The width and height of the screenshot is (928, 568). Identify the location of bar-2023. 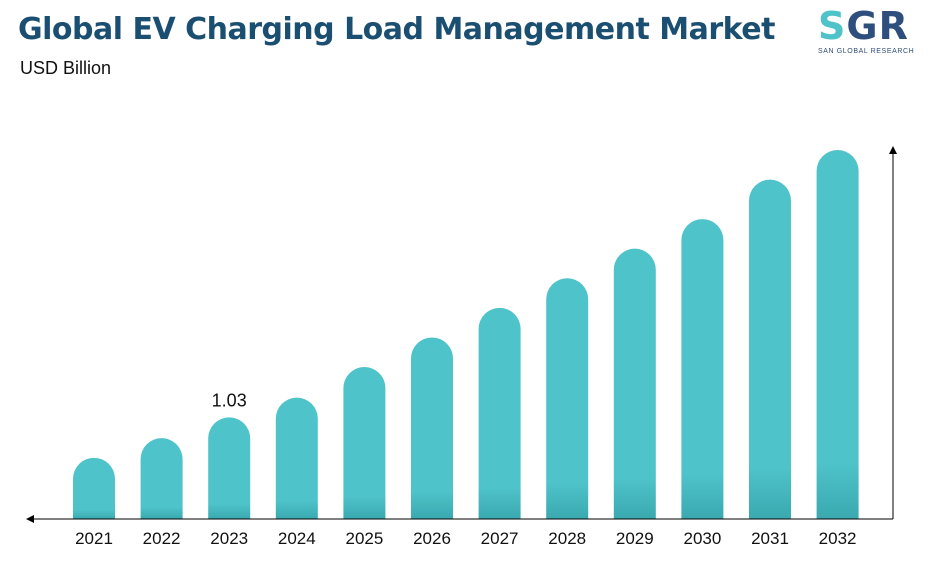
(229, 468).